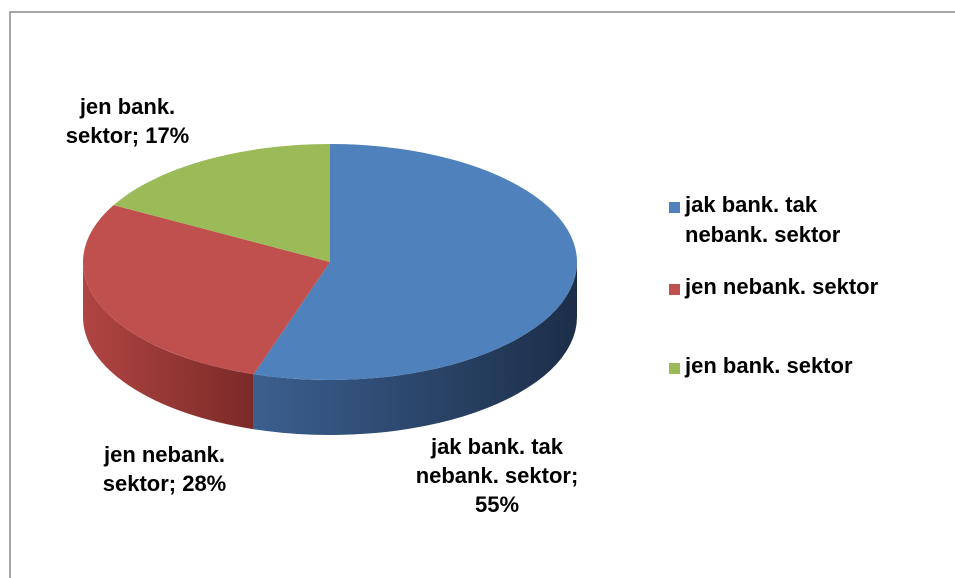 The image size is (955, 578). Describe the element at coordinates (497, 475) in the screenshot. I see `data-label: jak bank. tak nebank. sektor; 55%` at that location.